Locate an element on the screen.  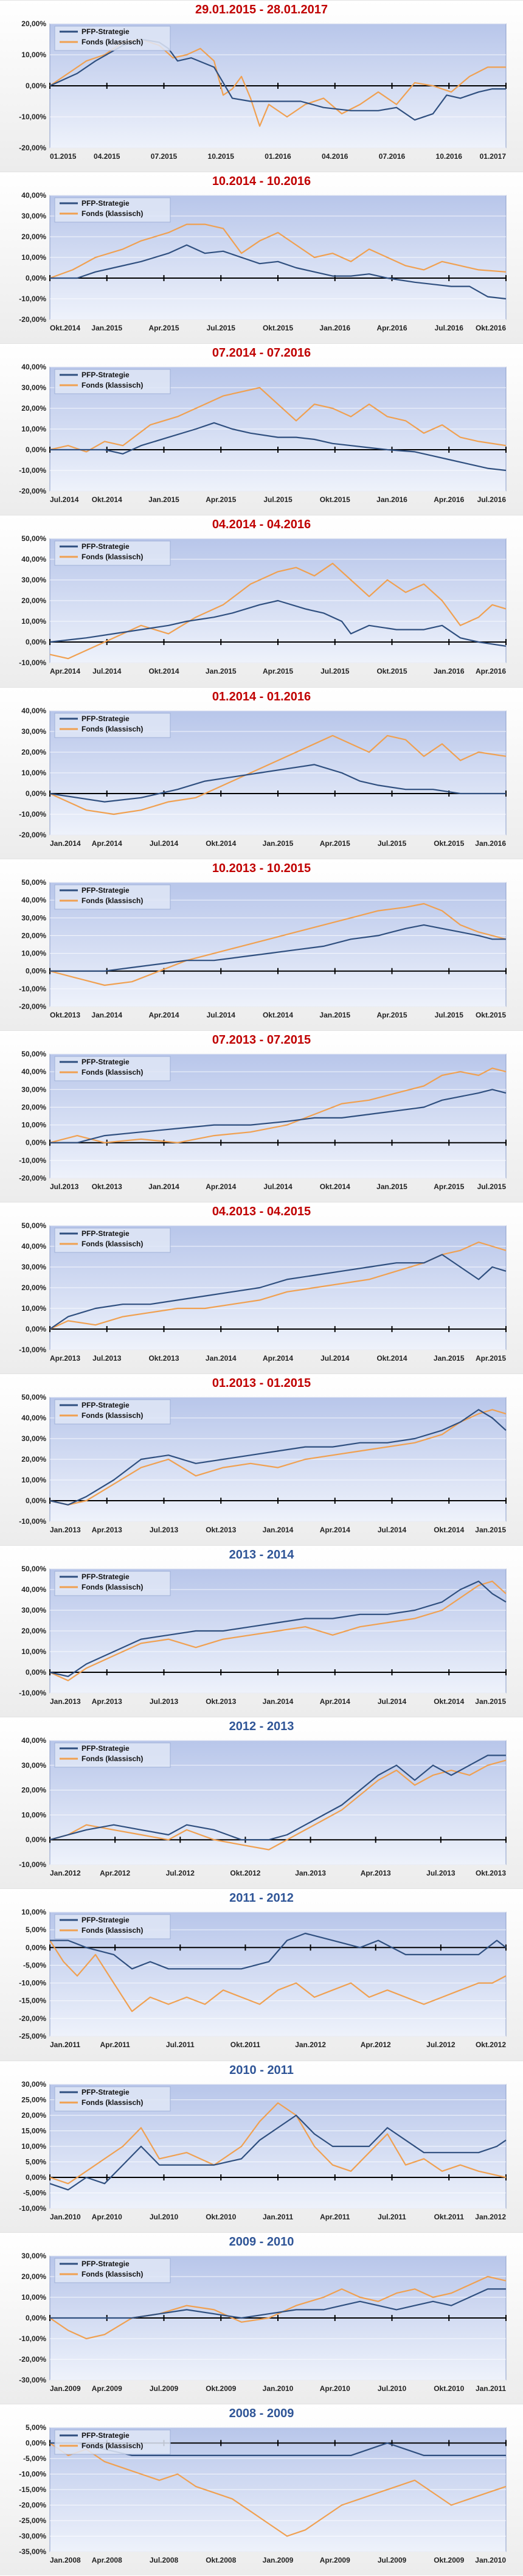
x-tick-label: Jul.2016 is located at coordinates (450, 328).